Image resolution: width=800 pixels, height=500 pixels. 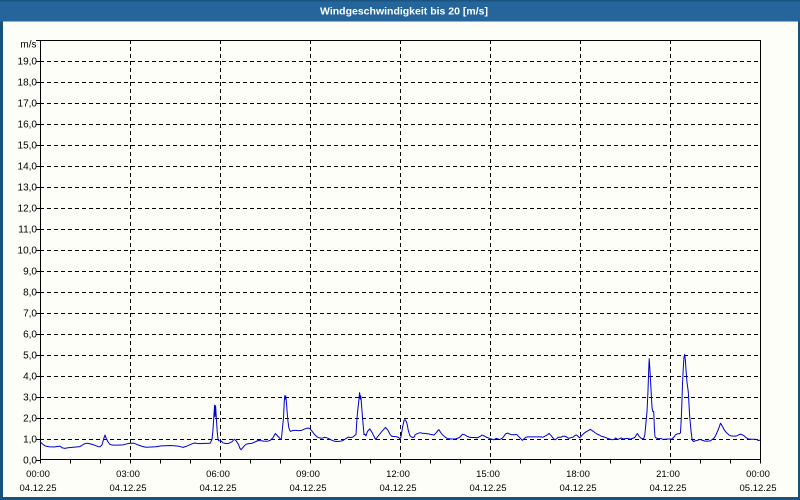 What do you see at coordinates (30, 377) in the screenshot?
I see `svg-text: 4,0` at bounding box center [30, 377].